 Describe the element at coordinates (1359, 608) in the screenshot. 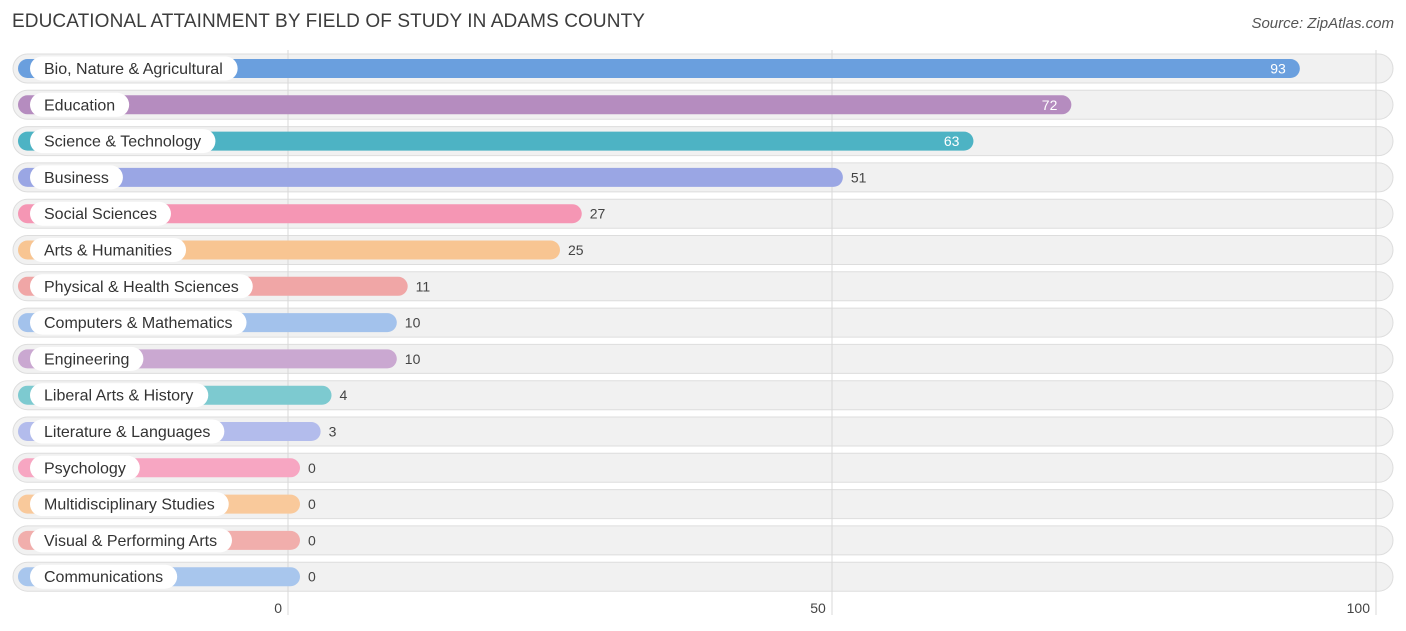

I see `x-tick-label: 100` at that location.